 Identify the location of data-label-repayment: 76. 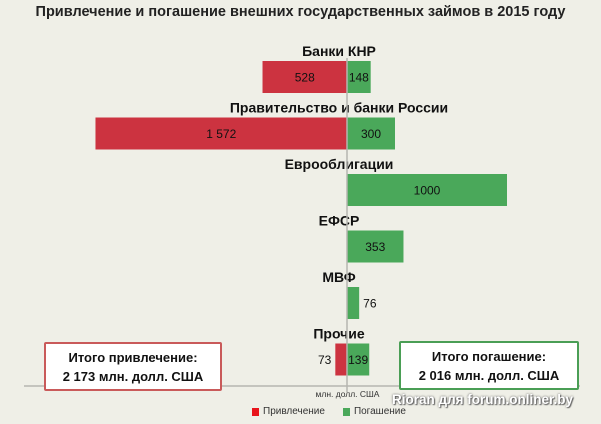
(370, 304).